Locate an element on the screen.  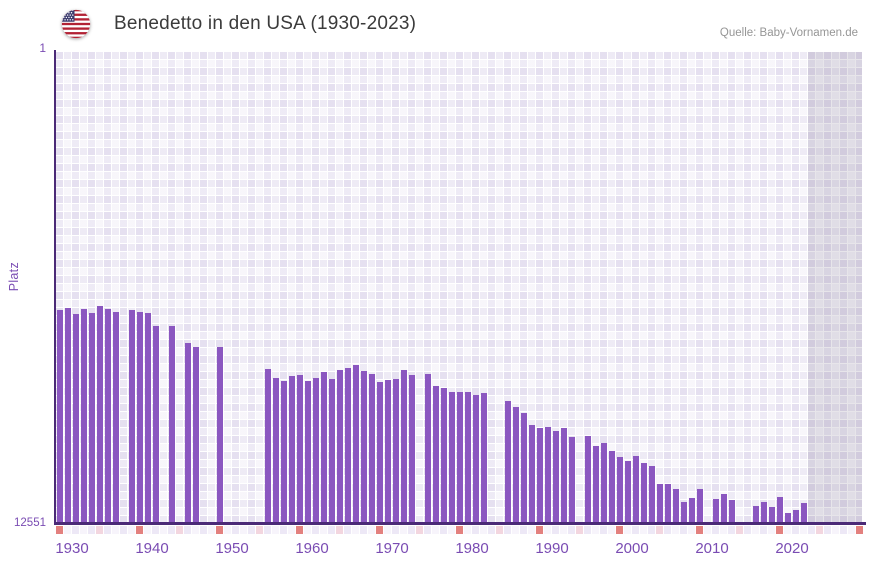
bar-1969 is located at coordinates (372, 448).